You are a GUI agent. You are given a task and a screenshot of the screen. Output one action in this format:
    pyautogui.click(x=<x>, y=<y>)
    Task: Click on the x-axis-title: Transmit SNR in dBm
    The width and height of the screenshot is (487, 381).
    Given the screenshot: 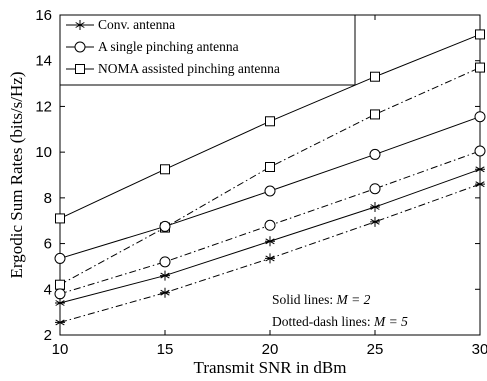 What is the action you would take?
    pyautogui.click(x=270, y=367)
    